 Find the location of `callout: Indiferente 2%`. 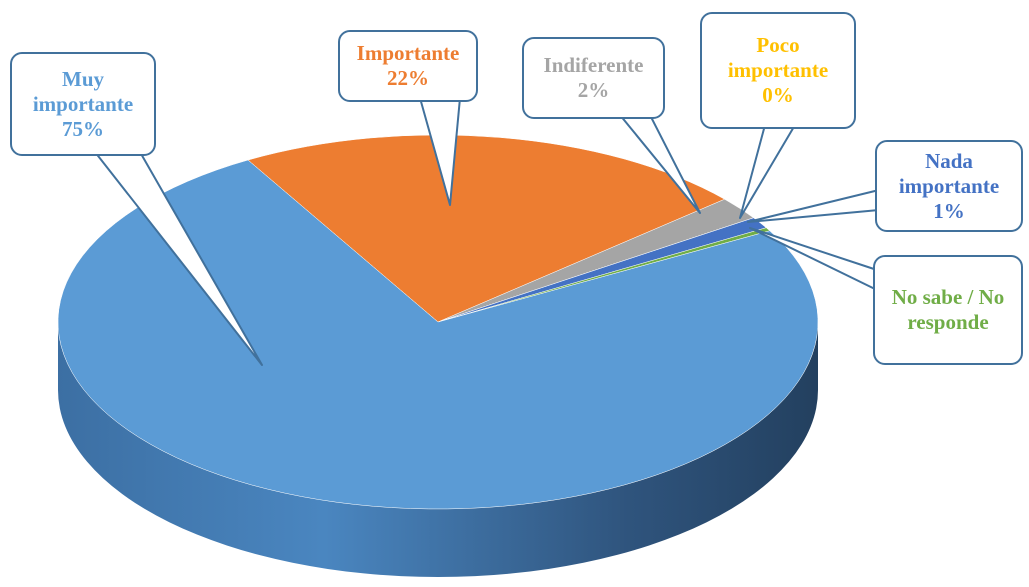

callout: Indiferente 2% is located at coordinates (593, 78).